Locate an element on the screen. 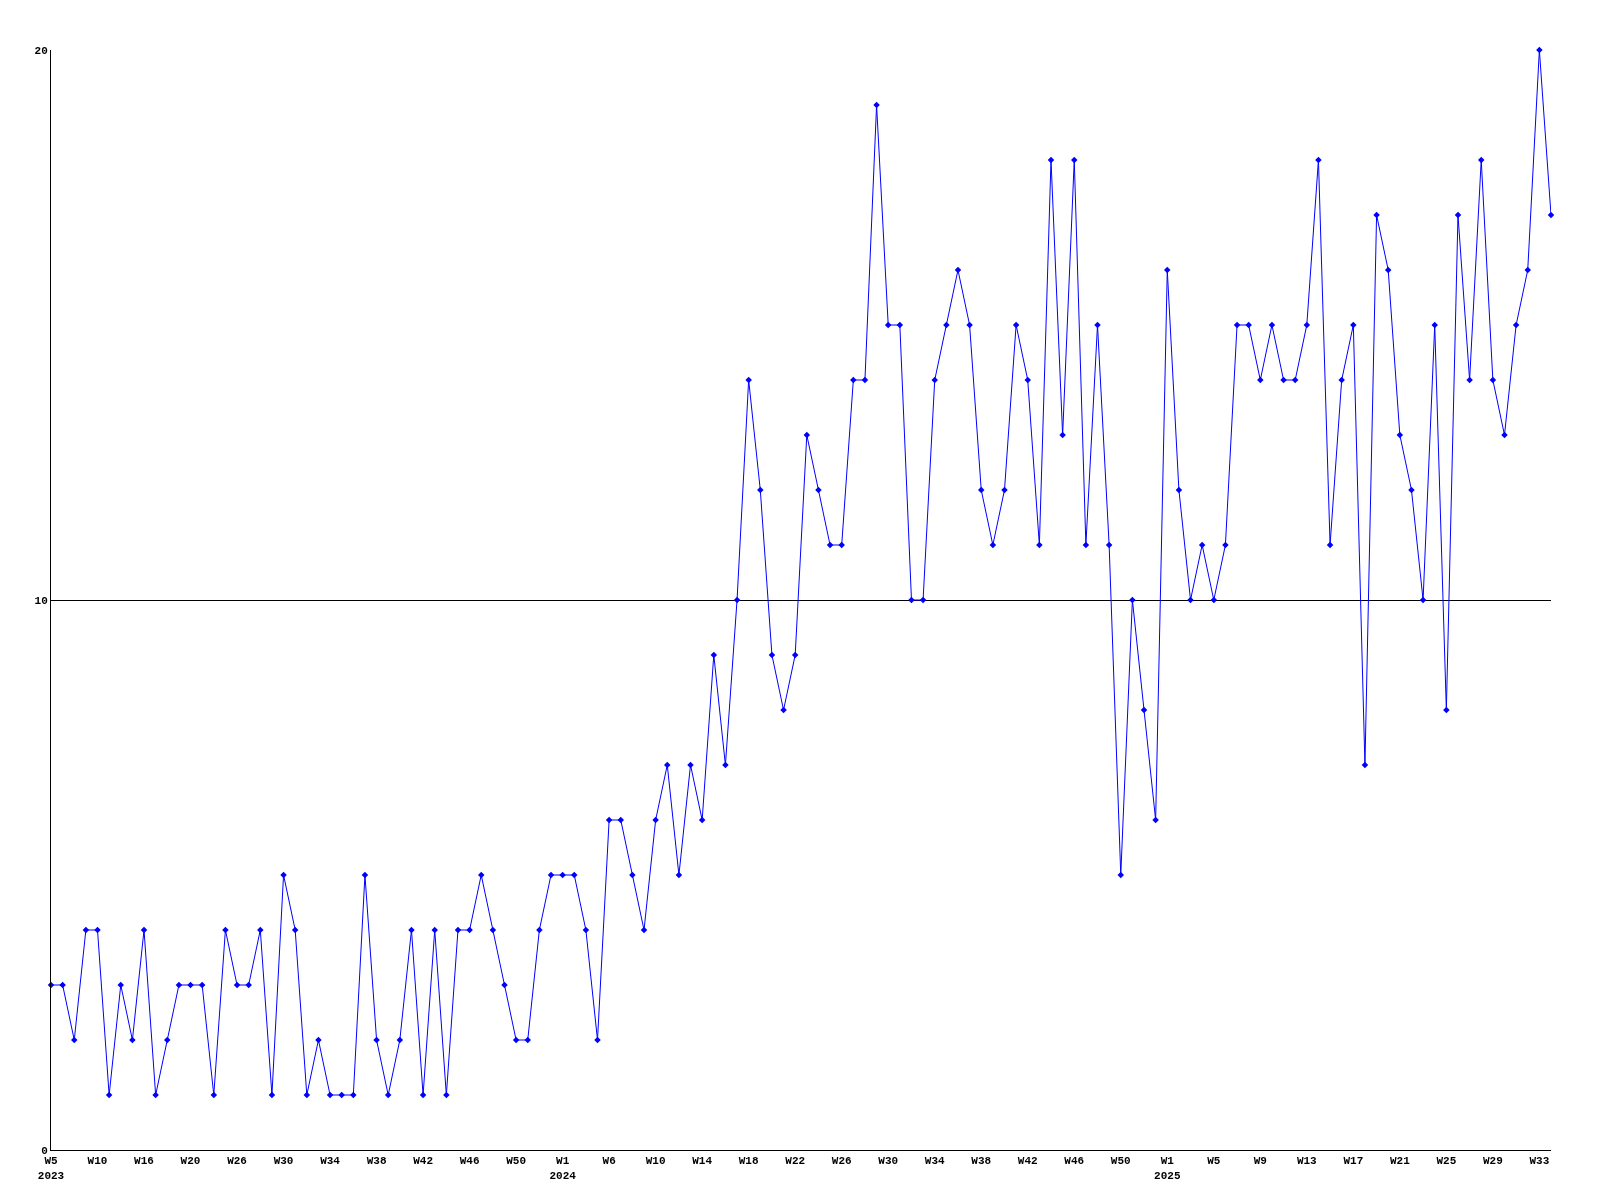  x-tick-label: W17 is located at coordinates (1353, 1161).